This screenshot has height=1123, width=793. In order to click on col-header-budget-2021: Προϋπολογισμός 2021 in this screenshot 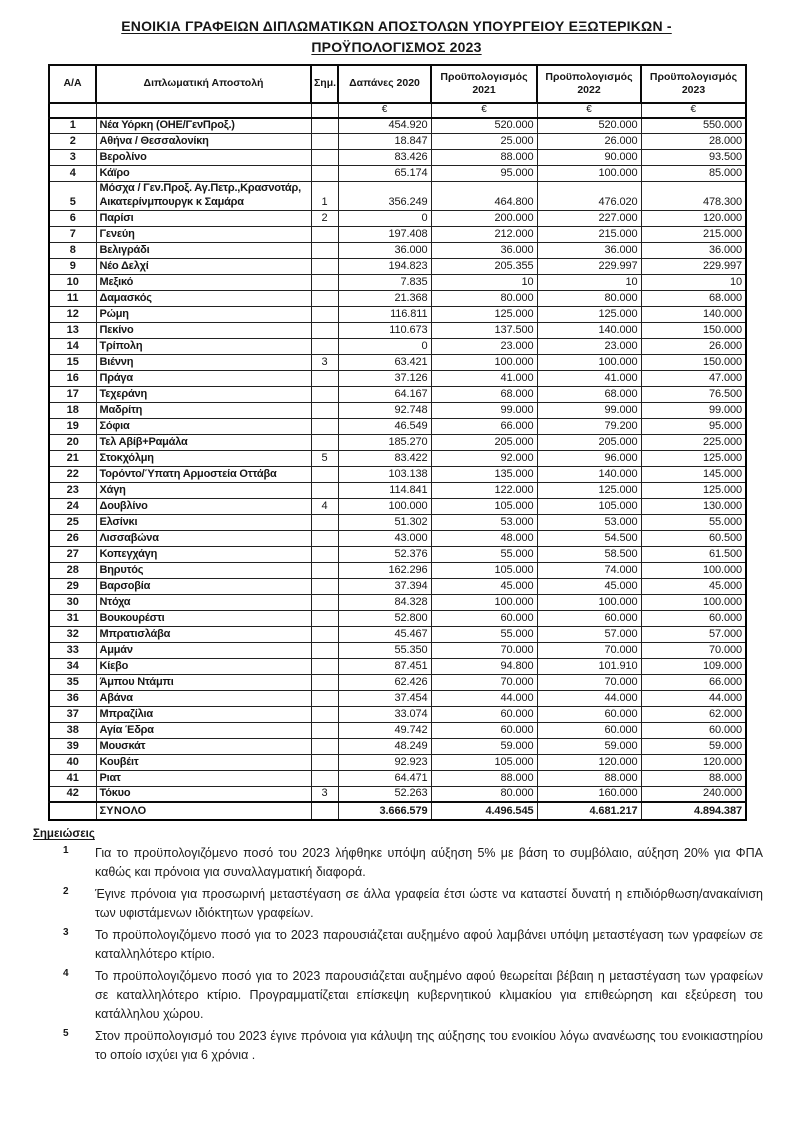, I will do `click(484, 84)`.